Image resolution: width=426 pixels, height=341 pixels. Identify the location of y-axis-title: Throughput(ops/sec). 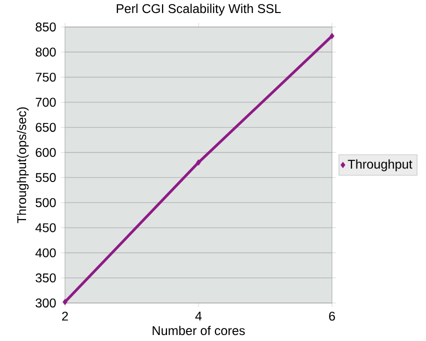
(22, 165).